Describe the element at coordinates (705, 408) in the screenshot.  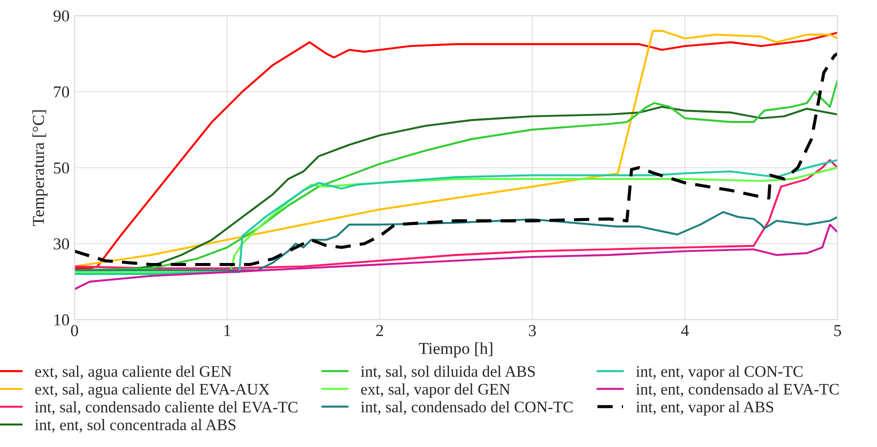
I see `legend-label: int, ent, vapor al ABS` at that location.